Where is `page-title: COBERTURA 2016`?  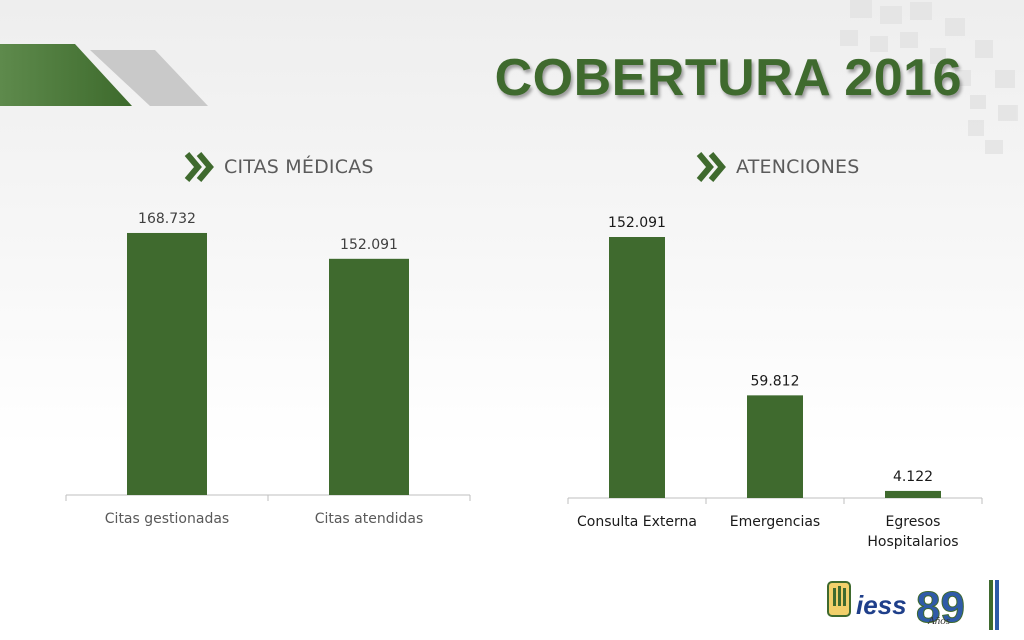
page-title: COBERTURA 2016 is located at coordinates (728, 78).